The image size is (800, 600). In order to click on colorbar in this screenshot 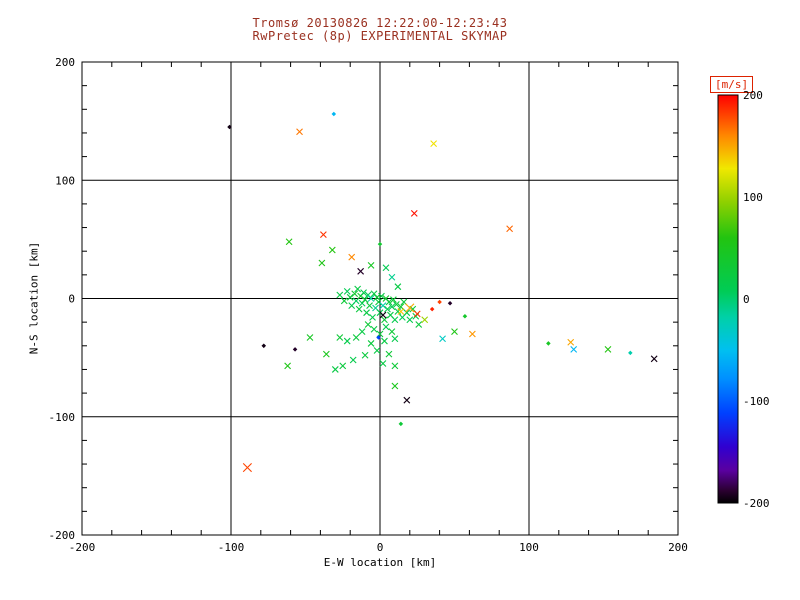, I will do `click(728, 299)`.